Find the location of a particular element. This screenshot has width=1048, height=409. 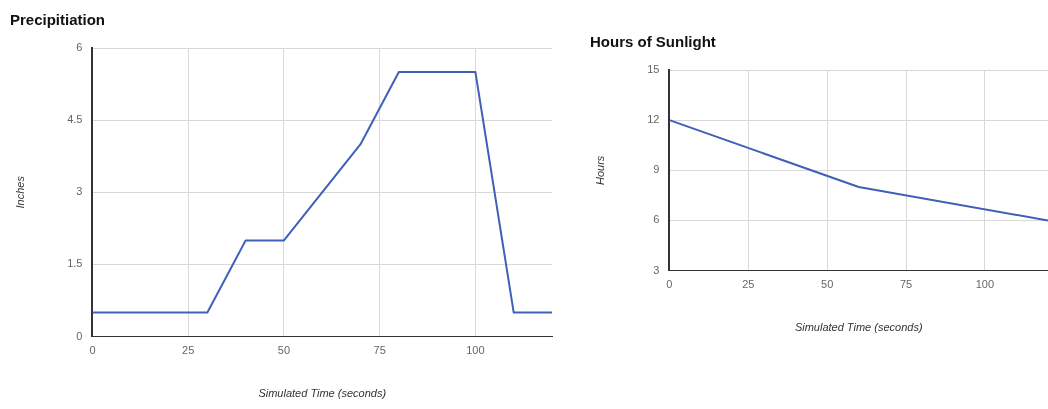

chart-title: Hours of Sunlight is located at coordinates (653, 42).